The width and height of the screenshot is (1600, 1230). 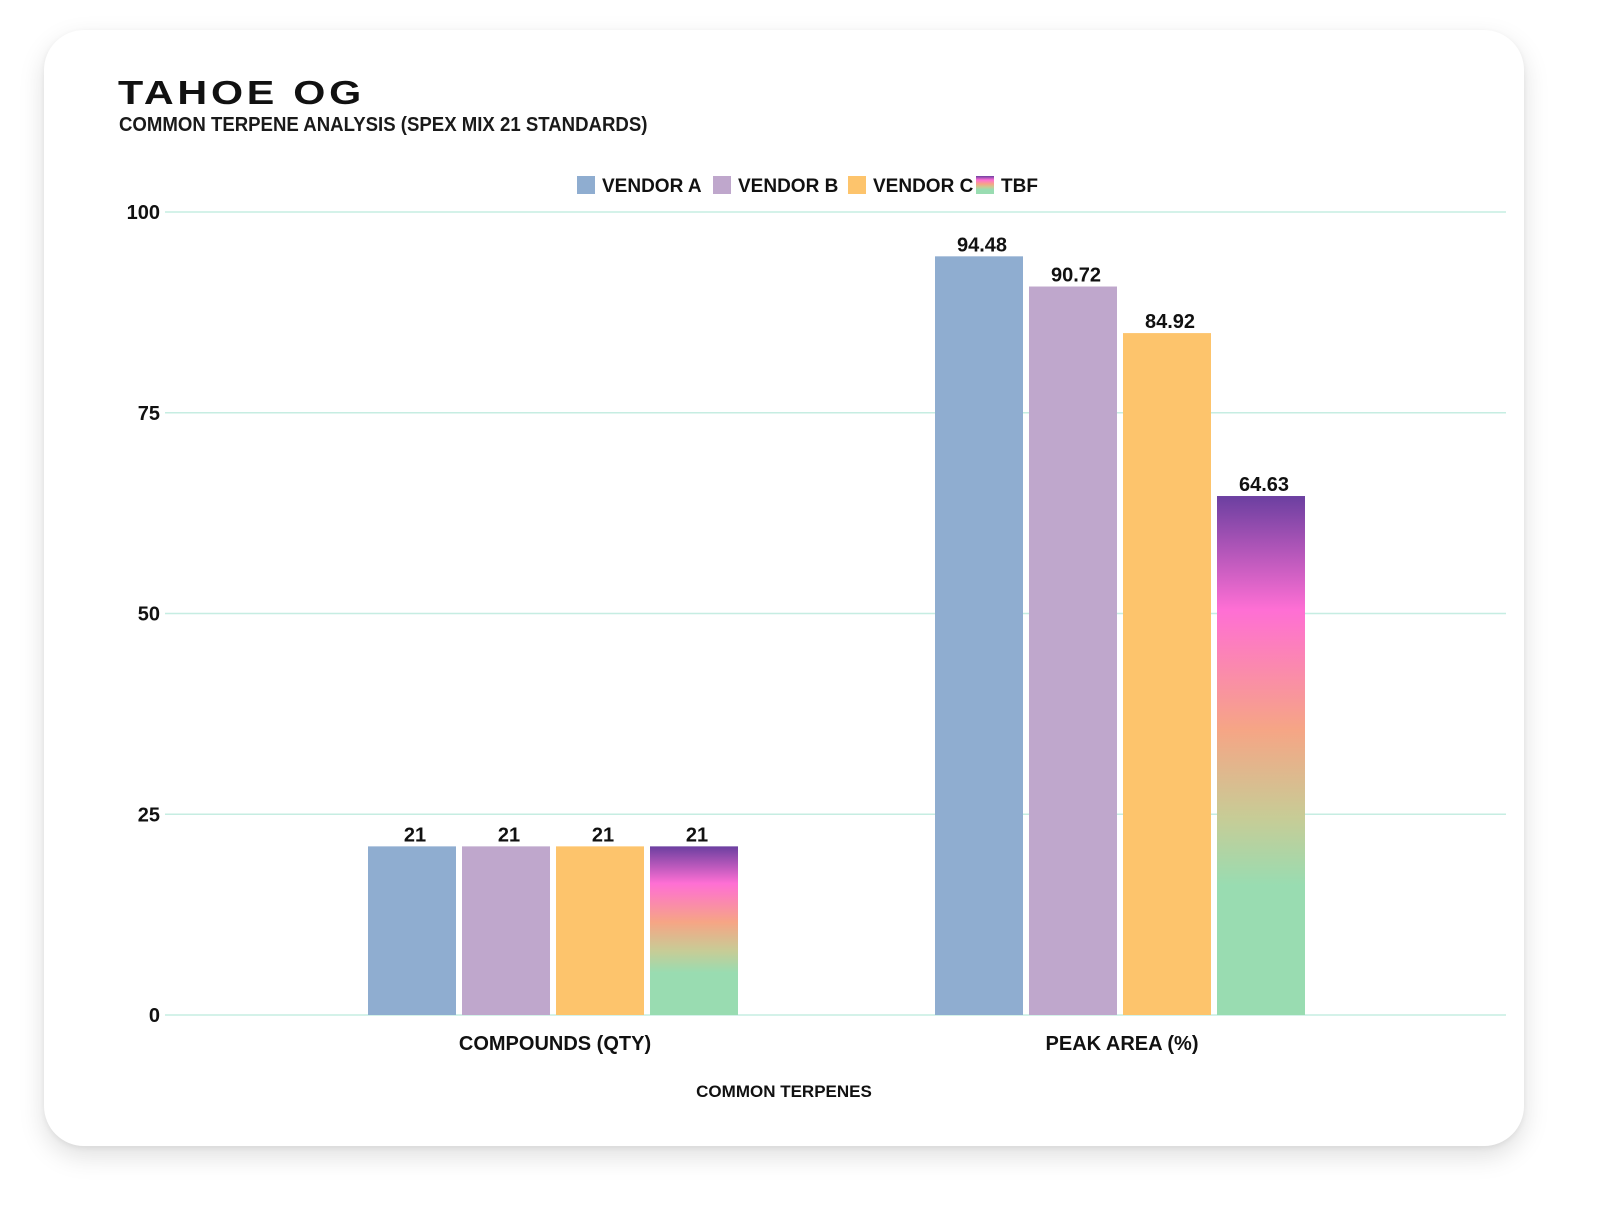 What do you see at coordinates (149, 815) in the screenshot?
I see `y-tick-label: 25` at bounding box center [149, 815].